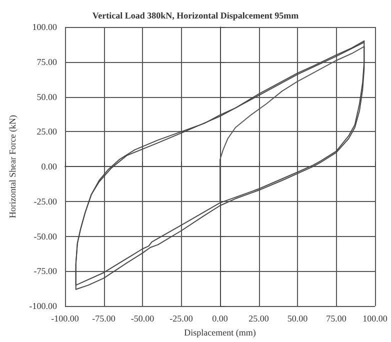 The height and width of the screenshot is (342, 391). What do you see at coordinates (297, 319) in the screenshot?
I see `x-tick-label: 50.00` at bounding box center [297, 319].